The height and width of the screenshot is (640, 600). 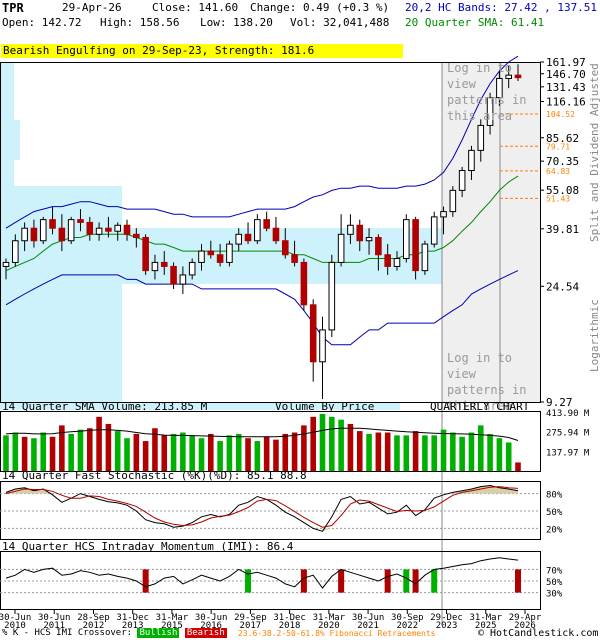 I want to click on vbp-bar-bottom, so click(x=200, y=406).